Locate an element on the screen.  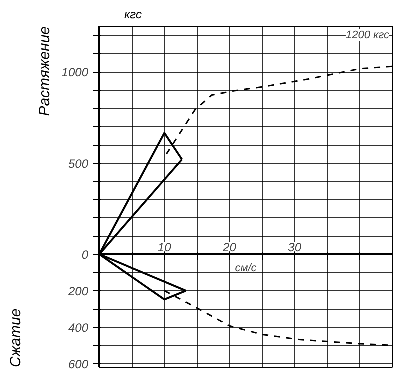
y-tick-label: 0 is located at coordinates (85, 255).